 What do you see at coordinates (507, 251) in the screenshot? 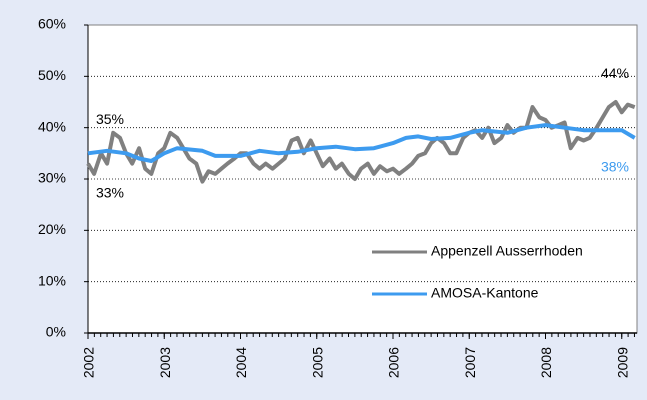
I see `legend-label: Appenzell Ausserrhoden` at bounding box center [507, 251].